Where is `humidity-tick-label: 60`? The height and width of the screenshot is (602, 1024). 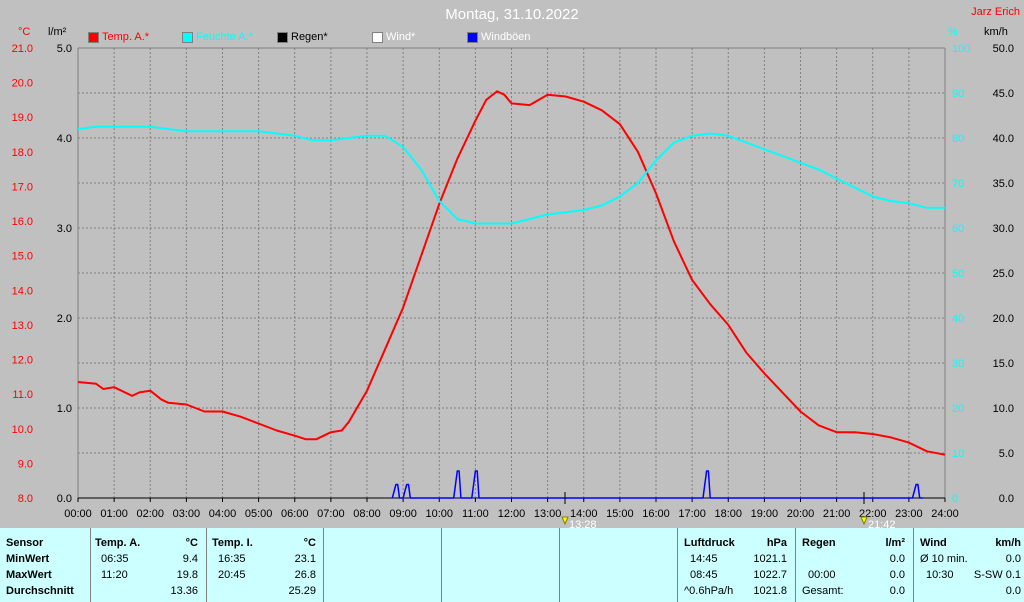
humidity-tick-label: 60 is located at coordinates (958, 229).